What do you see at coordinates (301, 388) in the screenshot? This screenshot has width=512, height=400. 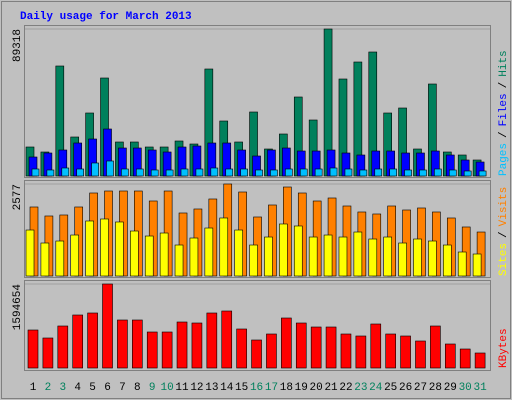 I see `x-tick-label: 19` at bounding box center [301, 388].